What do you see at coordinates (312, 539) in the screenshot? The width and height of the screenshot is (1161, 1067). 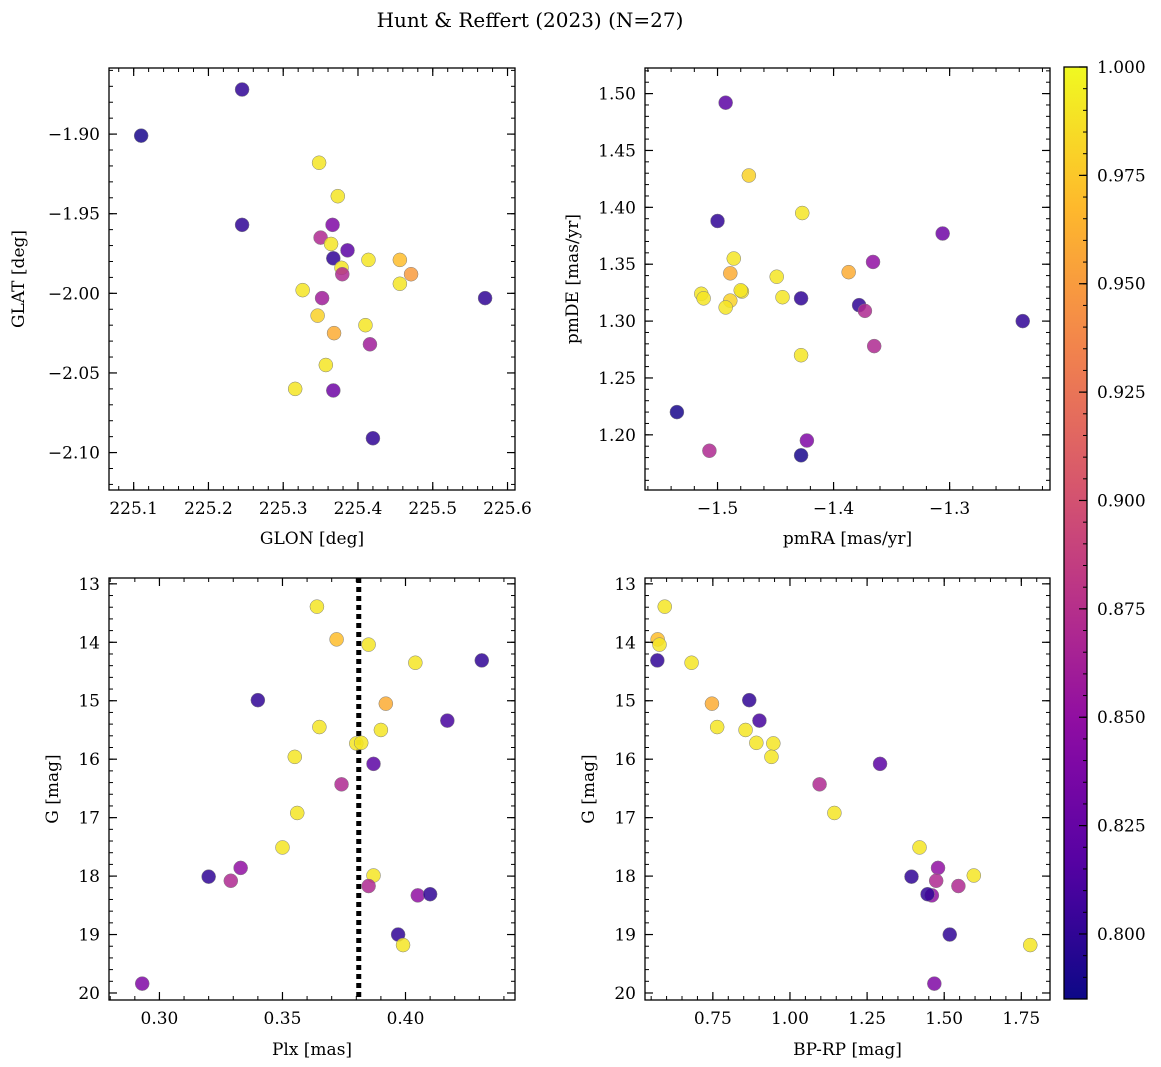 I see `x-axis-label: GLON [deg]` at bounding box center [312, 539].